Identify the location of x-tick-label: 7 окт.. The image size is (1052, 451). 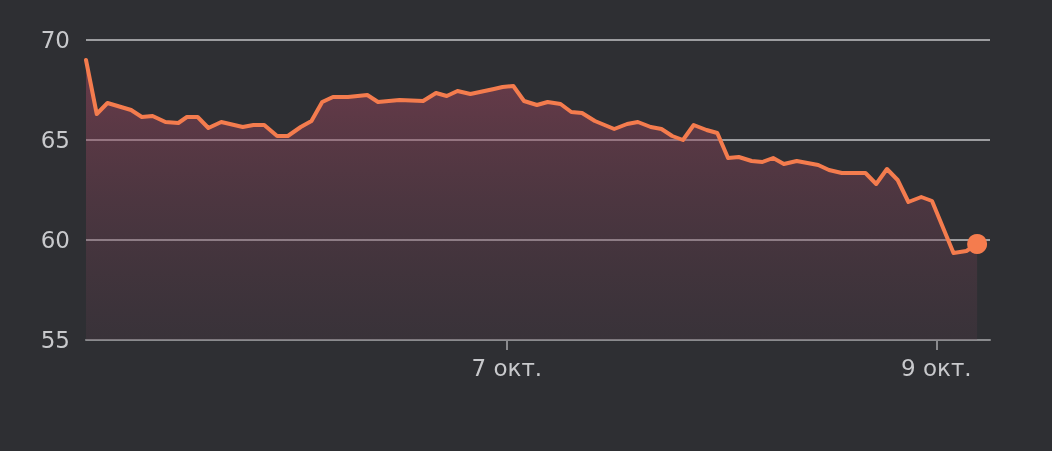
(507, 367).